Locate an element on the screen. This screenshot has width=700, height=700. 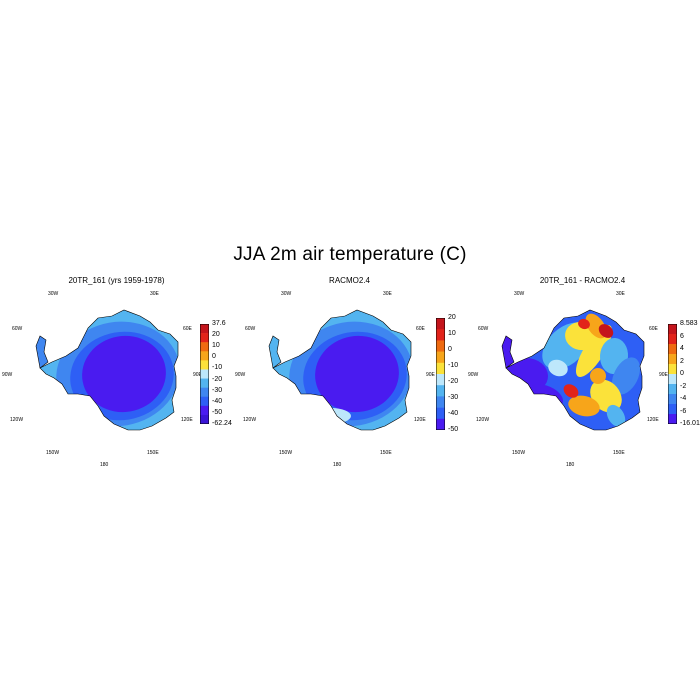
colorbar-tick-label: 8.583 is located at coordinates (689, 323).